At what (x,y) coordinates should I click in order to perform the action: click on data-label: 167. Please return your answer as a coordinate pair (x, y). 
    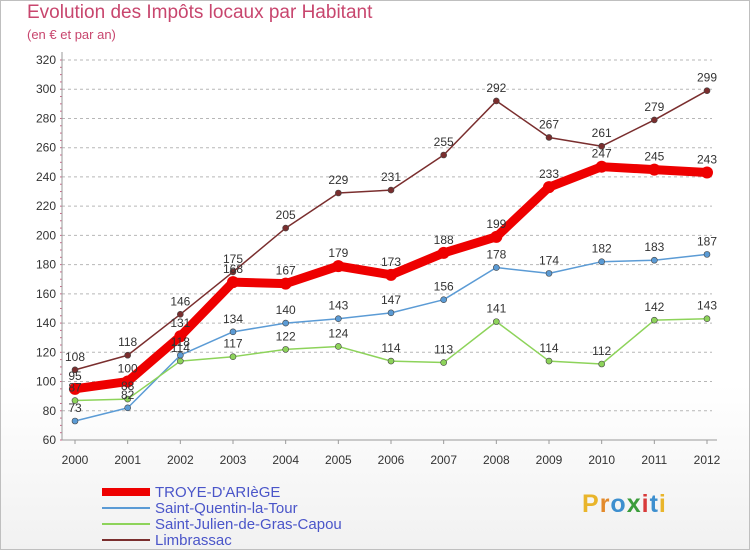
    Looking at the image, I should click on (286, 271).